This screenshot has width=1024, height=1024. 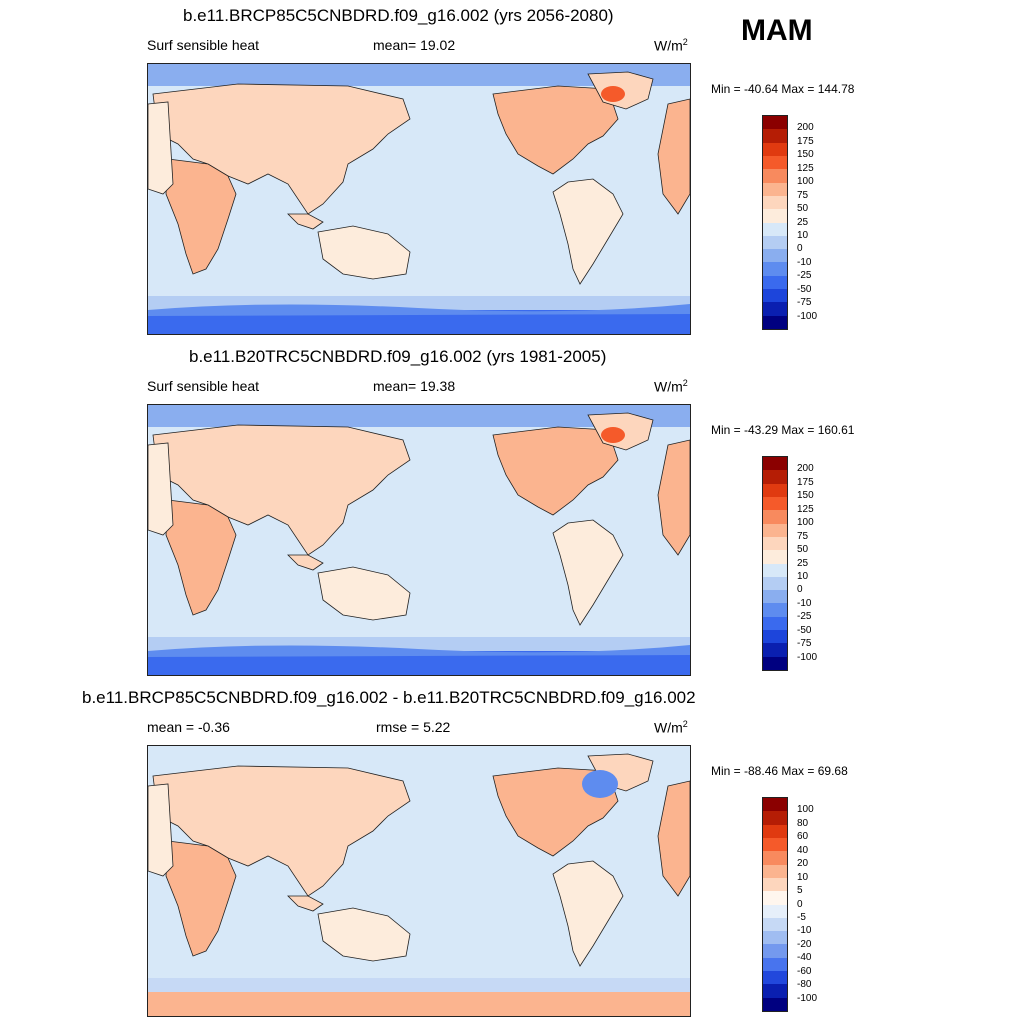 I want to click on panel-difference-rmse: rmse = 5.22, so click(x=413, y=727).